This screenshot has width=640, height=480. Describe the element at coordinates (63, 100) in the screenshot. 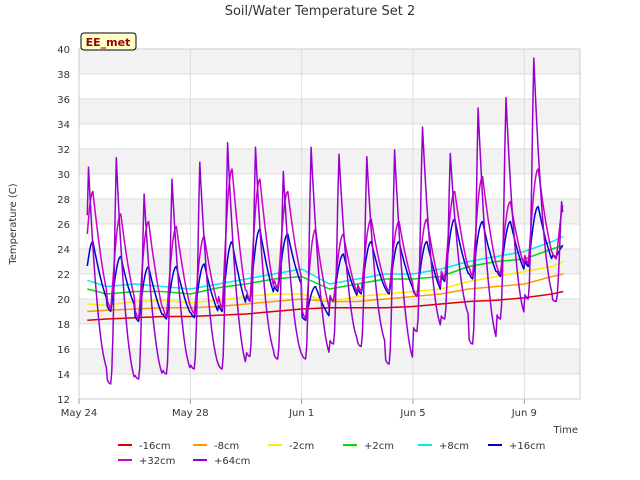

I see `y-tick-label: 36` at that location.